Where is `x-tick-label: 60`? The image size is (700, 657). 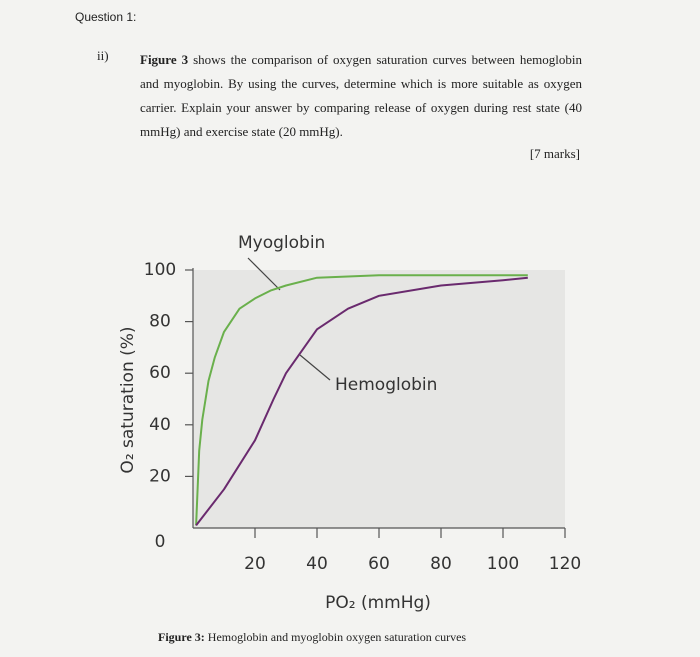
x-tick-label: 60 is located at coordinates (379, 564).